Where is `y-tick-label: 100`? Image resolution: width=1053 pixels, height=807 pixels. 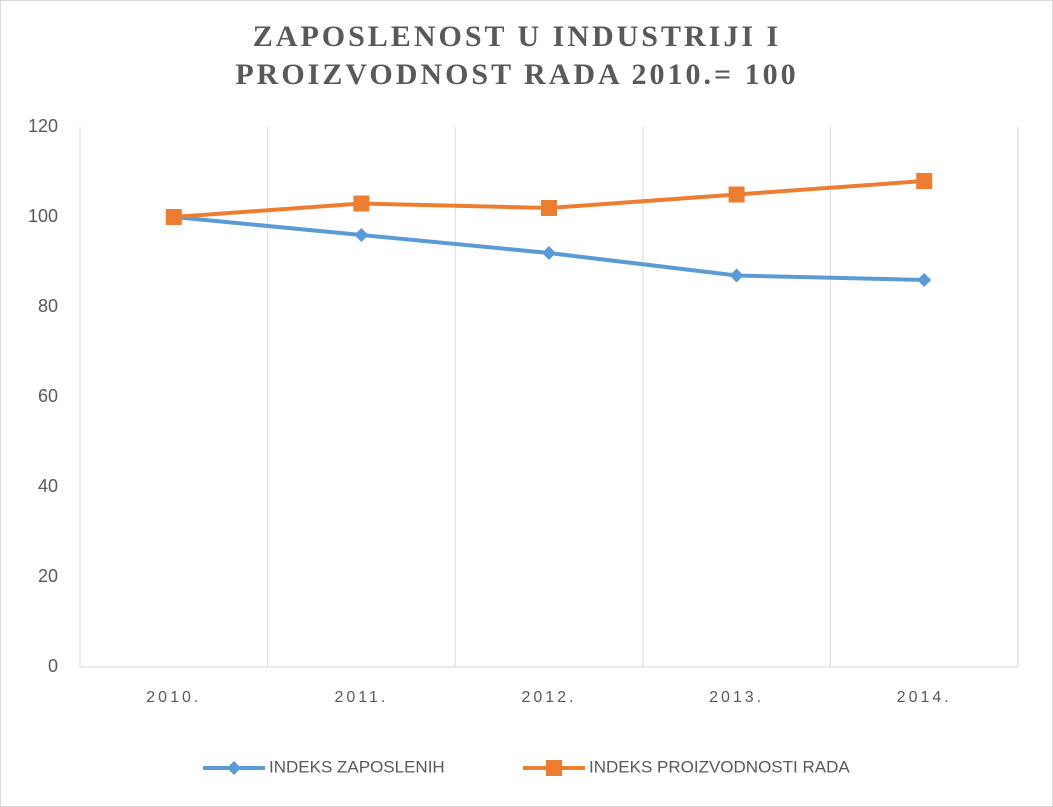
y-tick-label: 100 is located at coordinates (43, 216).